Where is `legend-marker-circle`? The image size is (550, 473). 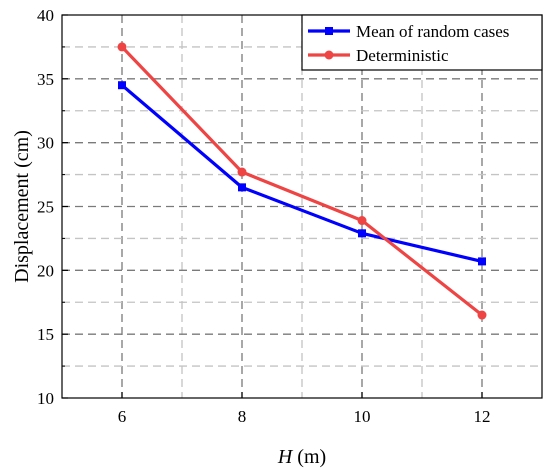 legend-marker-circle is located at coordinates (329, 55).